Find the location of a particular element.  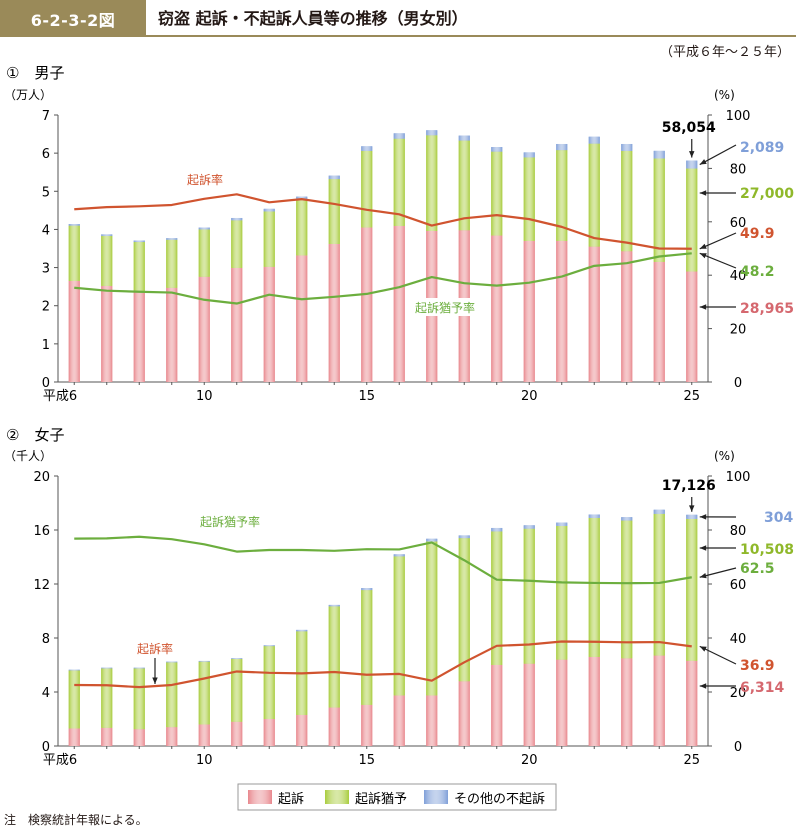

y-tick-label-left: 7 is located at coordinates (46, 116).